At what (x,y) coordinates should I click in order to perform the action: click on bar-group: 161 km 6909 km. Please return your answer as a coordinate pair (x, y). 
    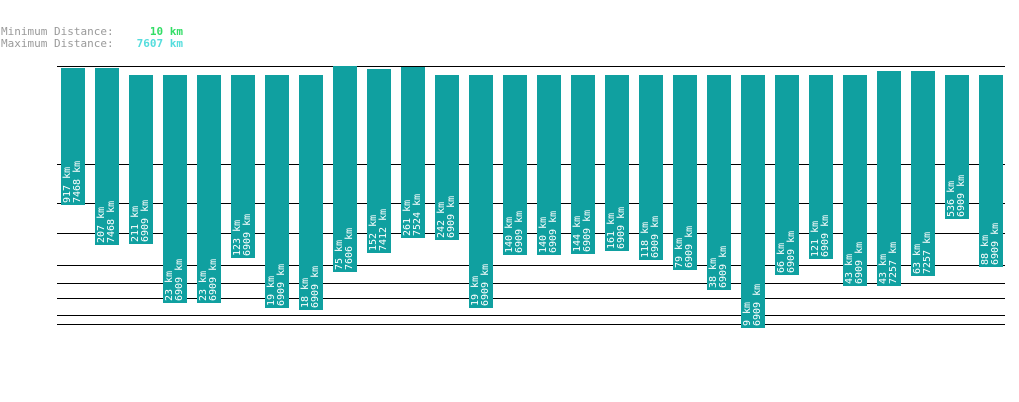
    Looking at the image, I should click on (617, 163).